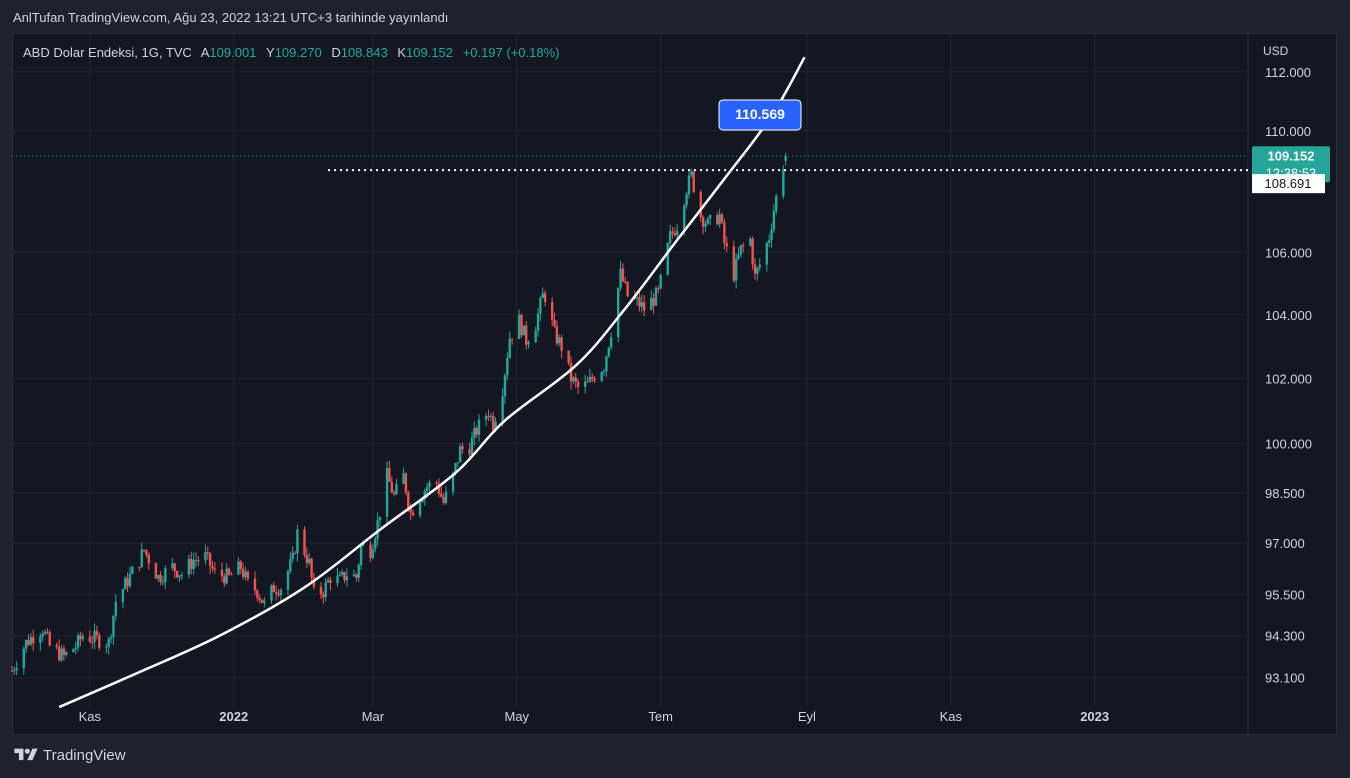 This screenshot has height=778, width=1350. I want to click on open-value: 109.001, so click(233, 52).